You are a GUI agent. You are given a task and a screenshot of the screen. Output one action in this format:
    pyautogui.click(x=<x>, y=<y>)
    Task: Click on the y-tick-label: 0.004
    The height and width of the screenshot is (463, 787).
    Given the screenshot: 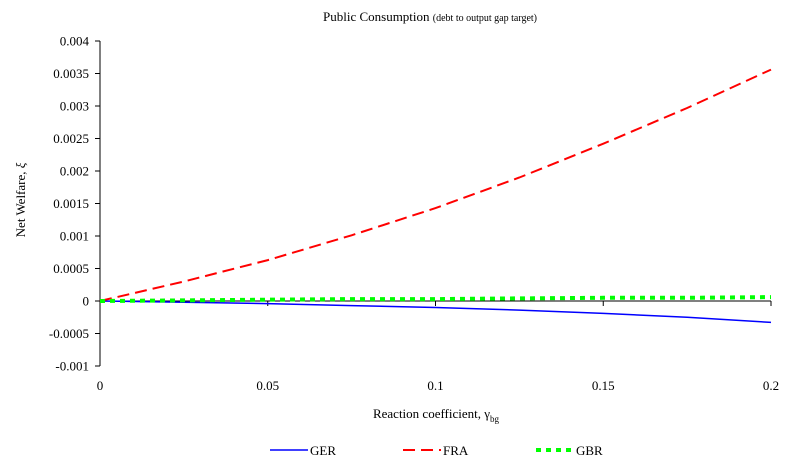 What is the action you would take?
    pyautogui.click(x=75, y=41)
    